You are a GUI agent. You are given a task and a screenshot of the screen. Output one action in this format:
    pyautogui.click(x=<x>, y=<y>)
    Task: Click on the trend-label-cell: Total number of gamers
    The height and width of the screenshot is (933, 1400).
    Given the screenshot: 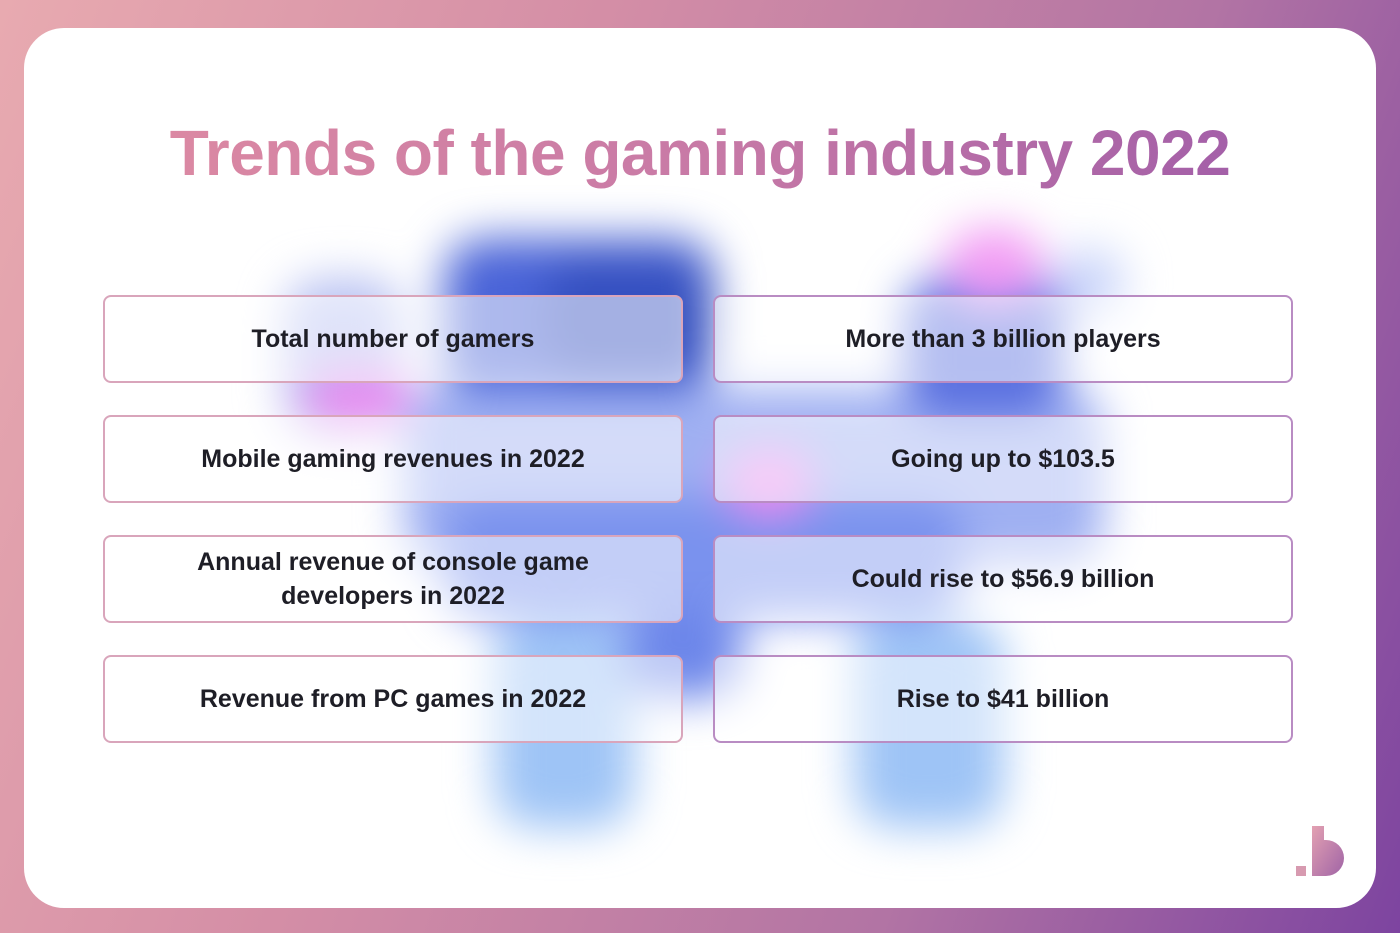 What is the action you would take?
    pyautogui.click(x=393, y=339)
    